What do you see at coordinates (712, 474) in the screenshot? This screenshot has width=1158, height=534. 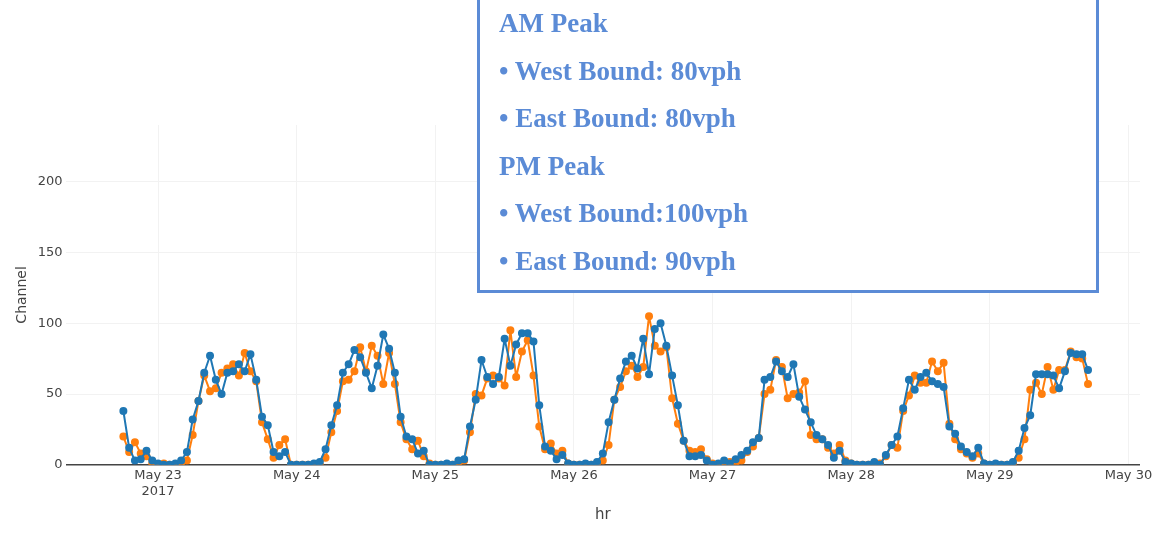 I see `x-tick-label: May 27` at bounding box center [712, 474].